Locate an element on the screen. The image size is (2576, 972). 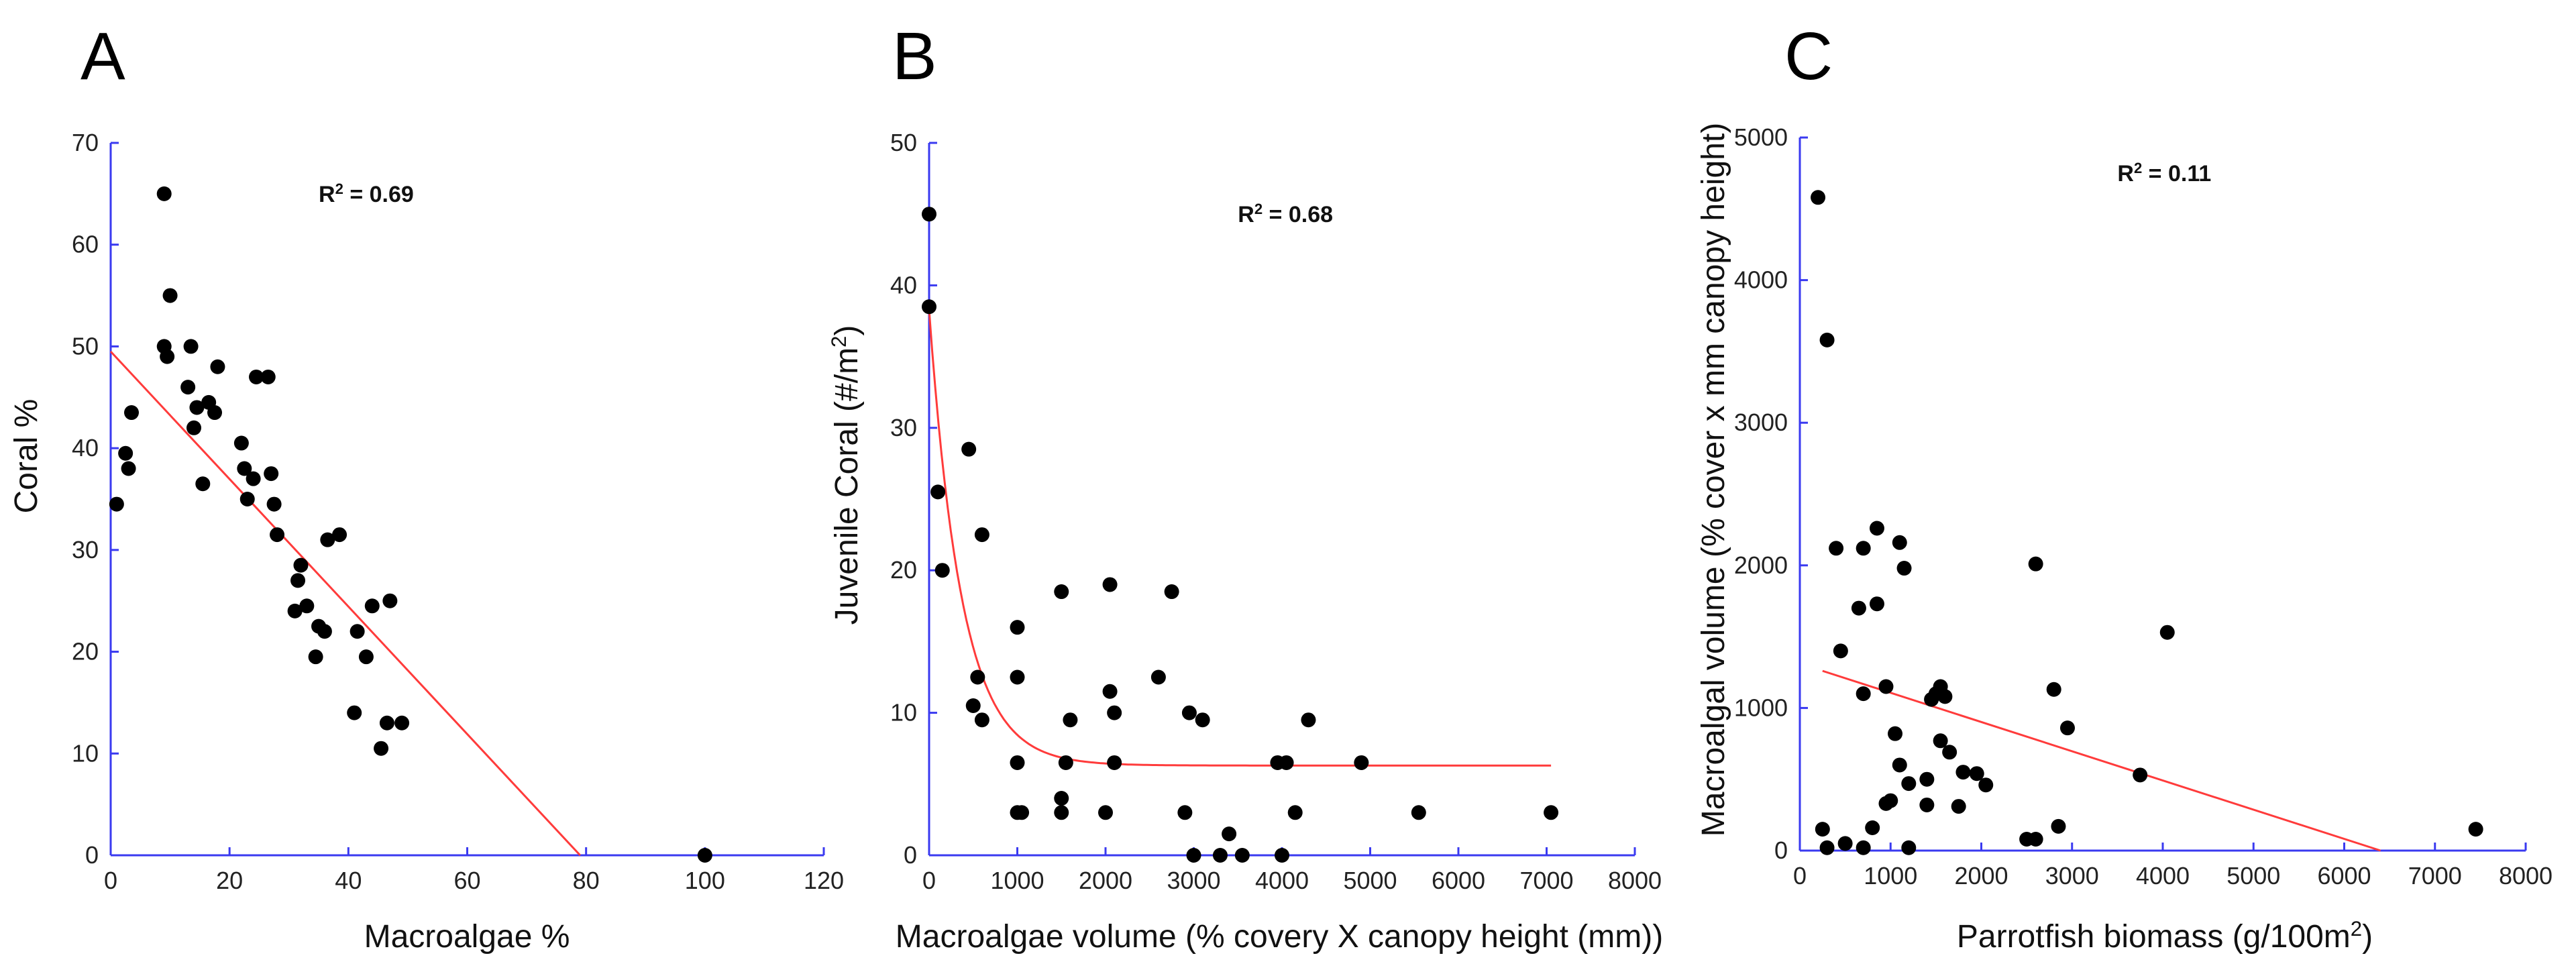
x-tick-label: 7000 is located at coordinates (1546, 880).